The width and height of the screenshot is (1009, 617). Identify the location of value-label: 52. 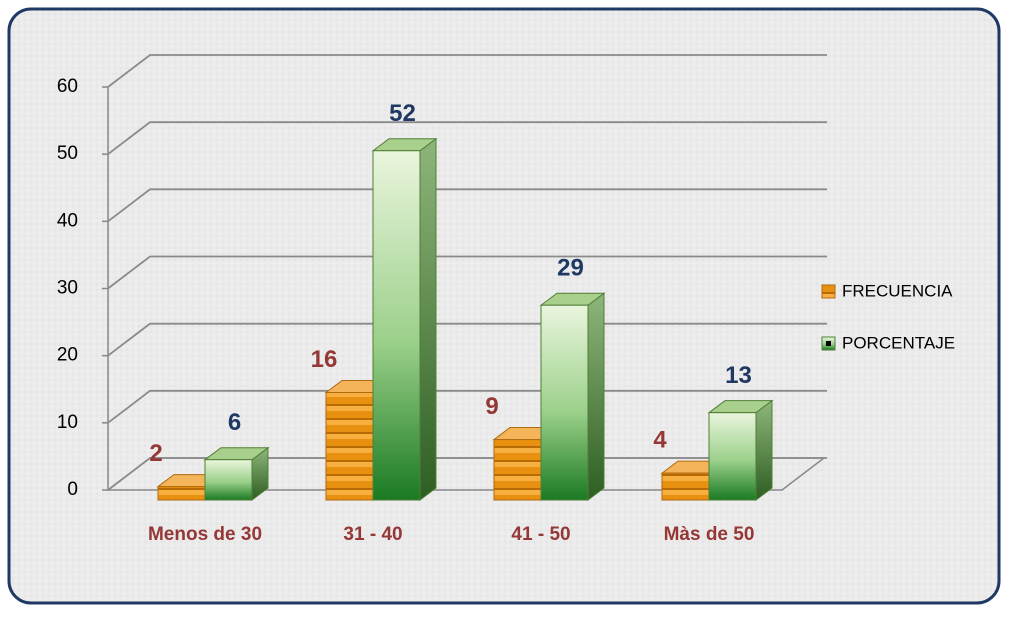
(402, 113).